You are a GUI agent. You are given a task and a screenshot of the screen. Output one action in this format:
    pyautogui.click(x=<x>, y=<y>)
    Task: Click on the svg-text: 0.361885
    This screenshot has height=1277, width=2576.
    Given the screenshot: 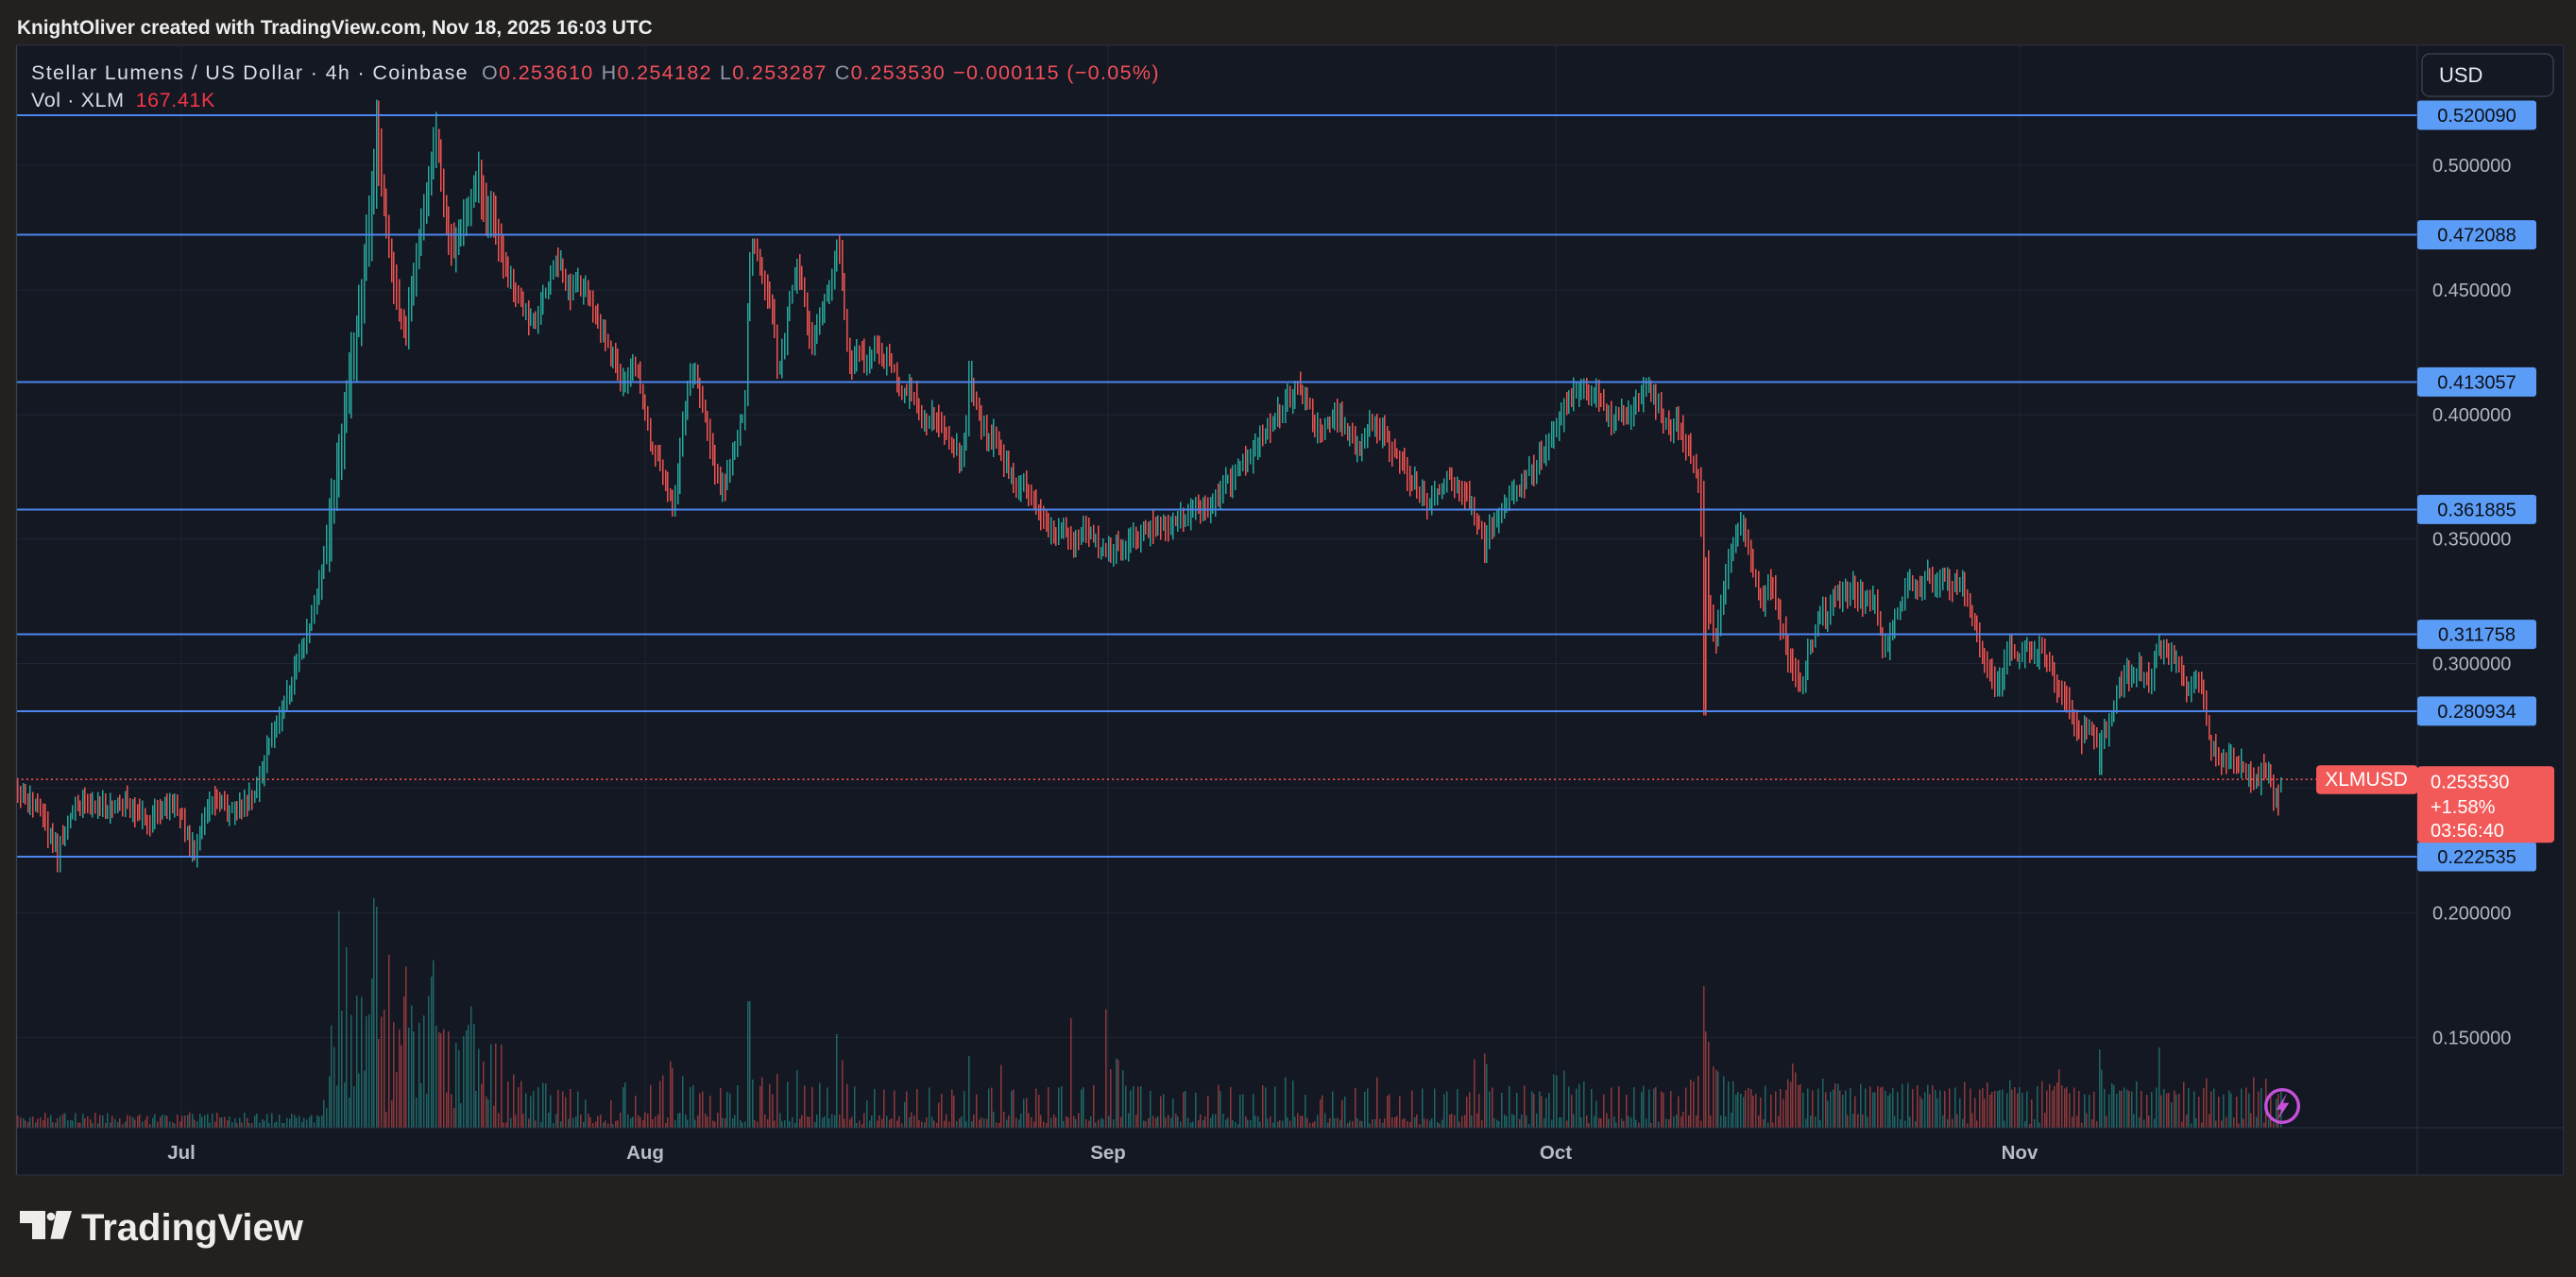 What is the action you would take?
    pyautogui.click(x=2476, y=510)
    